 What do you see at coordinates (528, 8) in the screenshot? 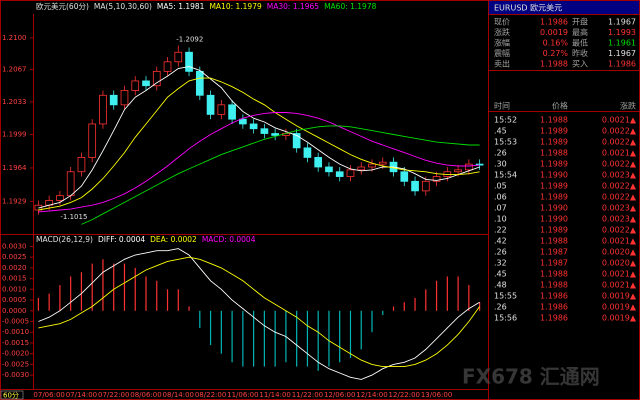
I see `panel-title: EURUSD 欧元美元` at bounding box center [528, 8].